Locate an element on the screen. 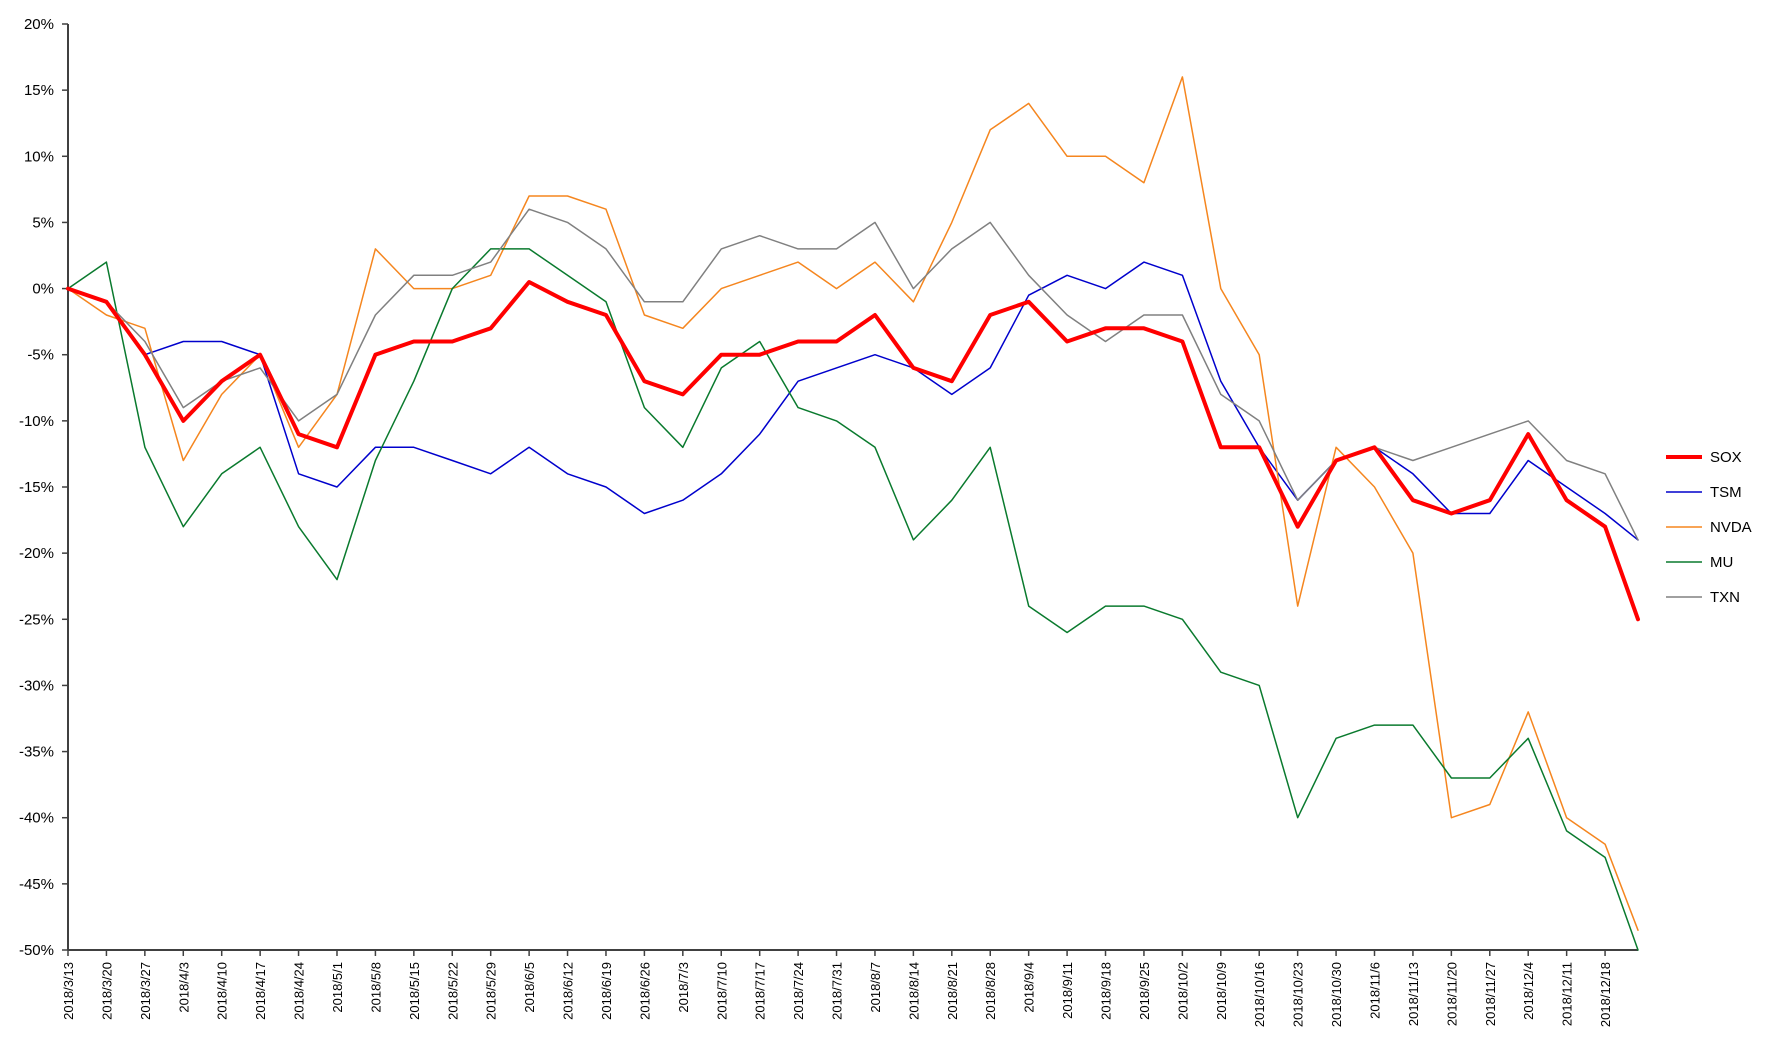 The height and width of the screenshot is (1054, 1773). y-tick-label: -35% is located at coordinates (36, 752).